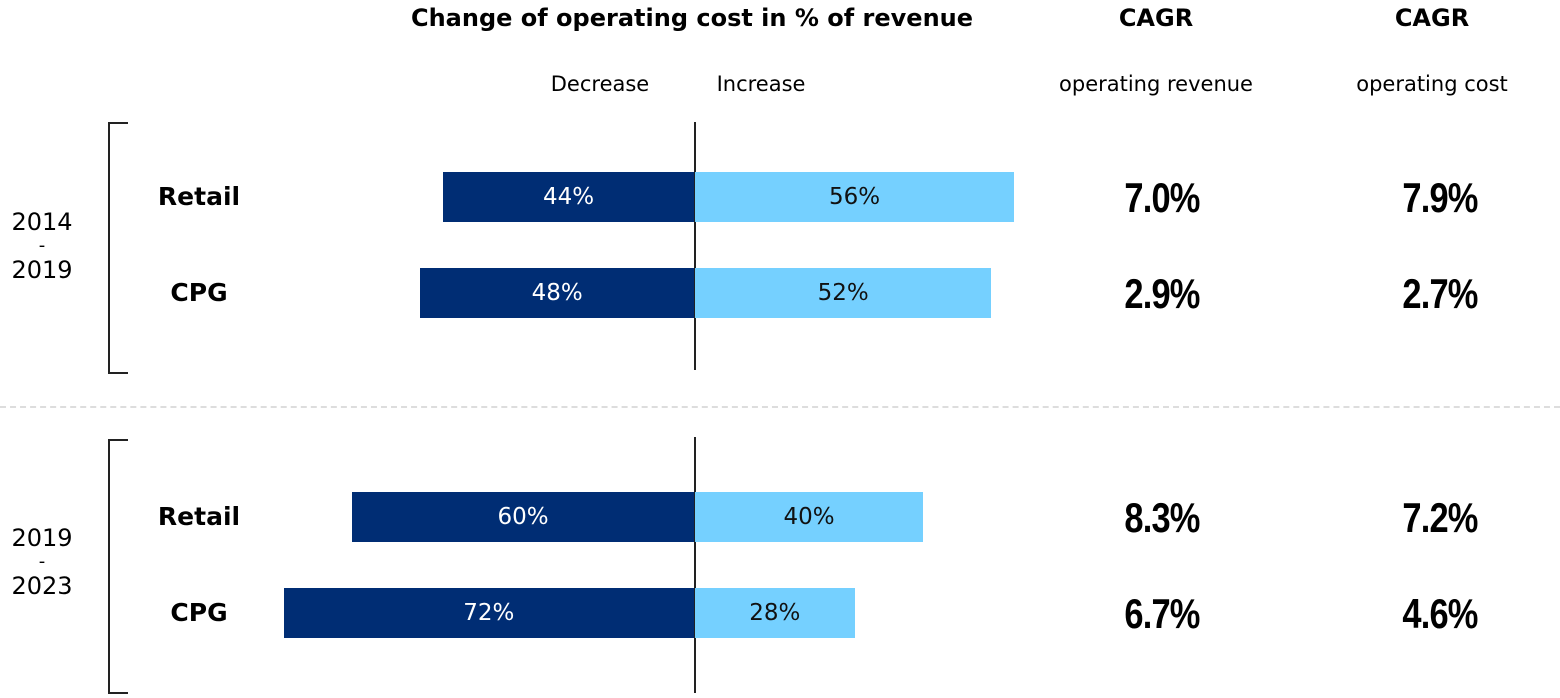  I want to click on cagr-revenue-value: 7.0%, so click(1162, 197).